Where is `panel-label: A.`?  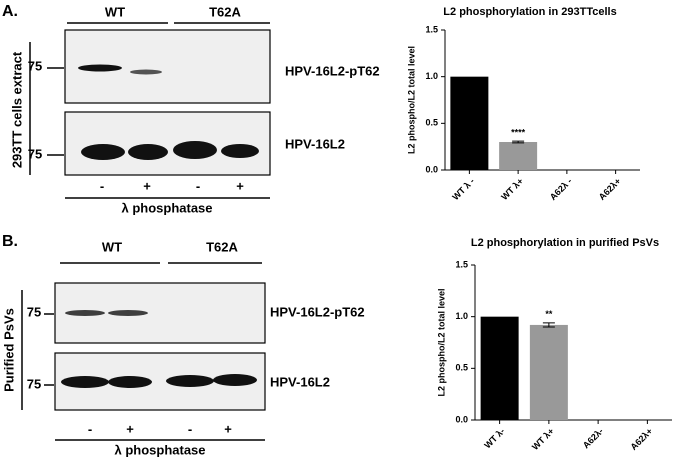 panel-label: A. is located at coordinates (10, 11).